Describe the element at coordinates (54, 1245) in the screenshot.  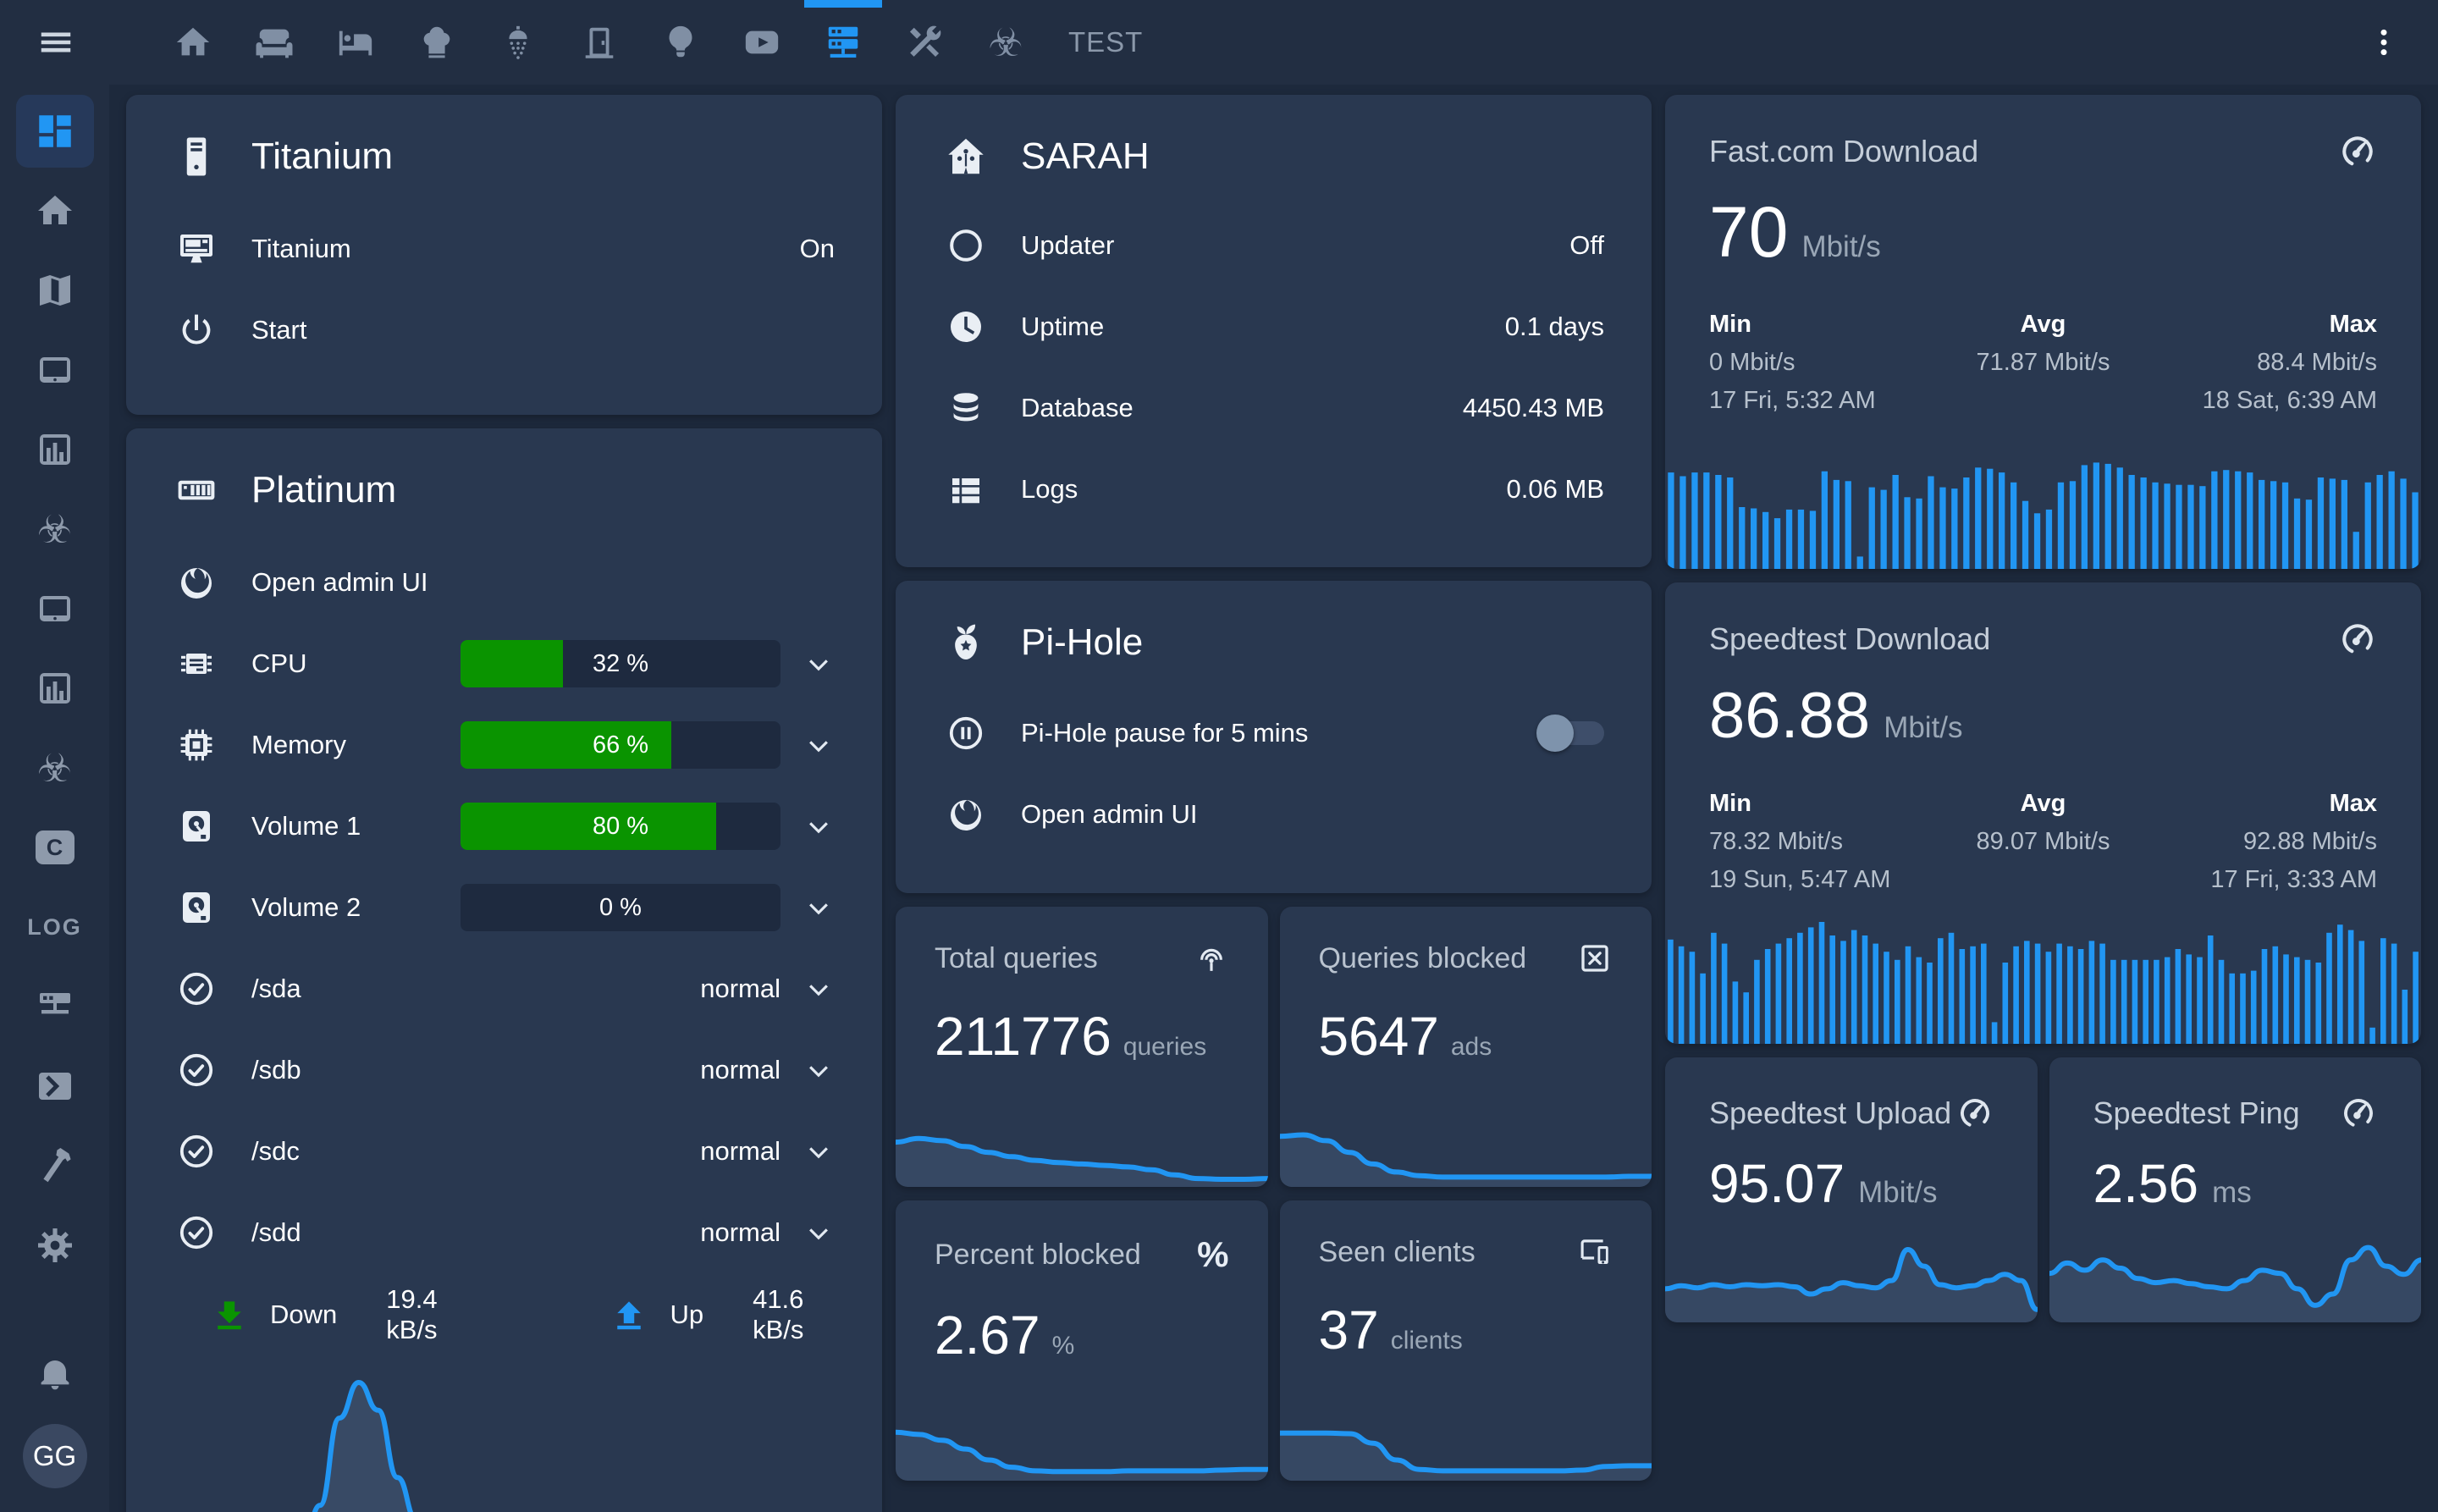
I see `sidebar-item-settings` at that location.